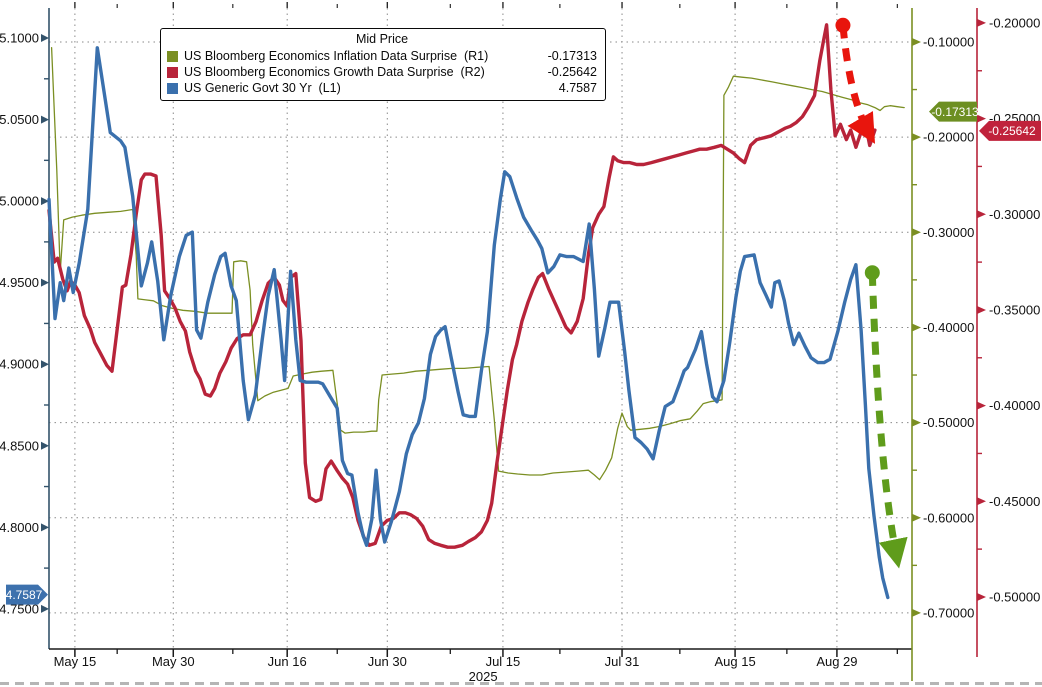  What do you see at coordinates (19, 282) in the screenshot?
I see `svg-text: 4.9500` at bounding box center [19, 282].